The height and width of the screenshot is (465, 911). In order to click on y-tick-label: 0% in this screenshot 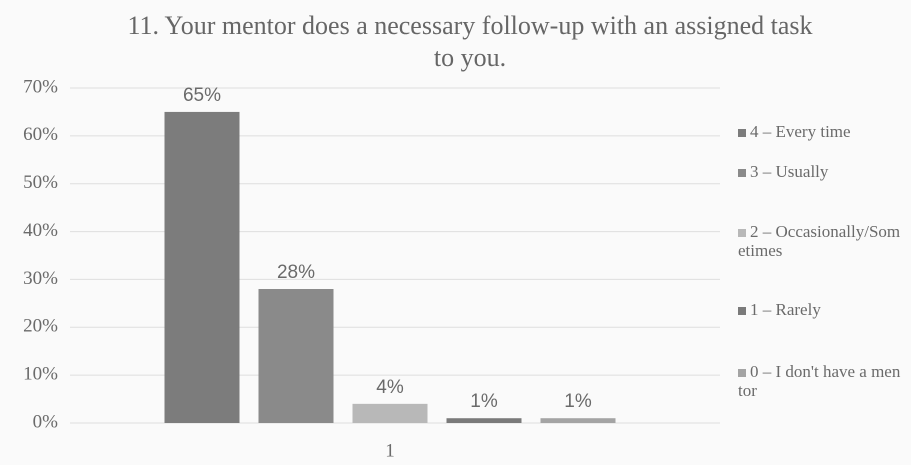, I will do `click(46, 421)`.